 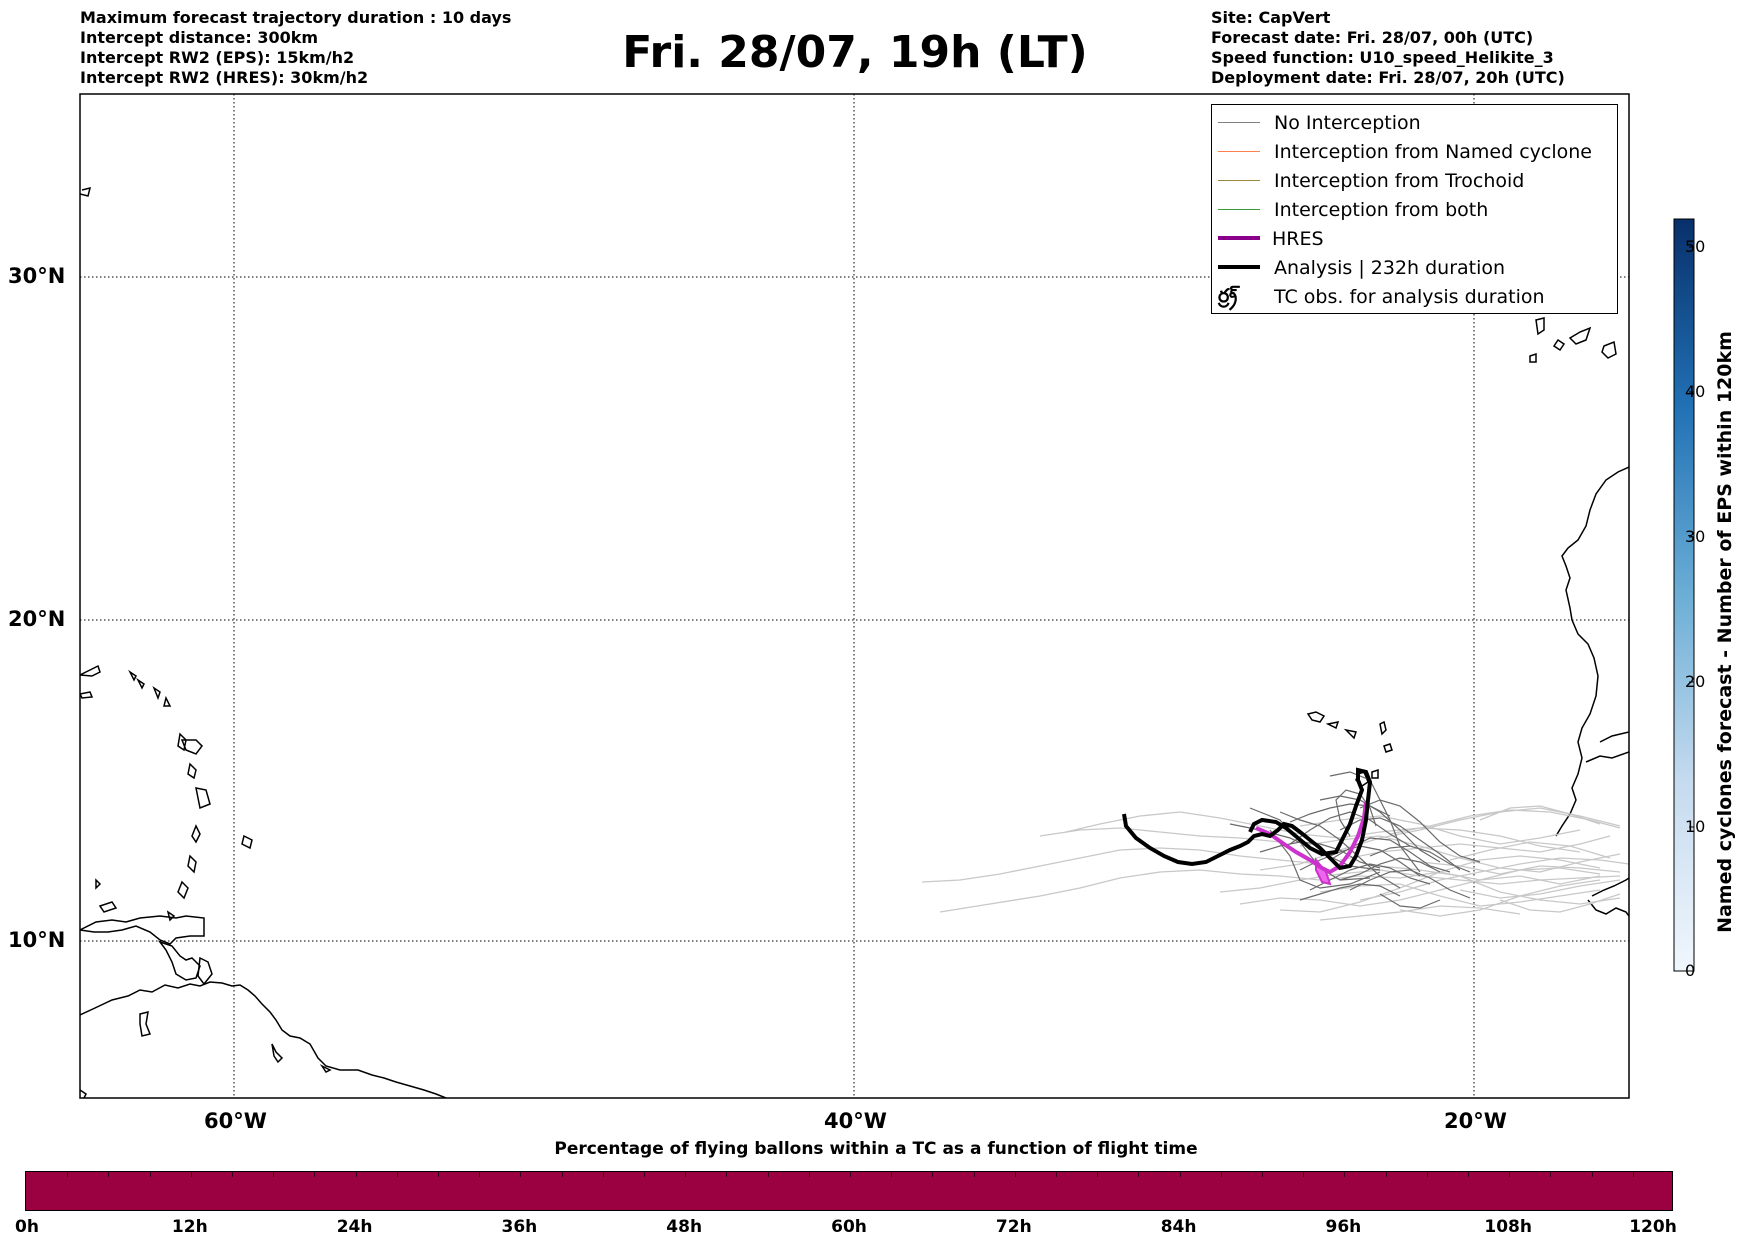 I want to click on legend-item: Interception from Trochoid, so click(x=1414, y=181).